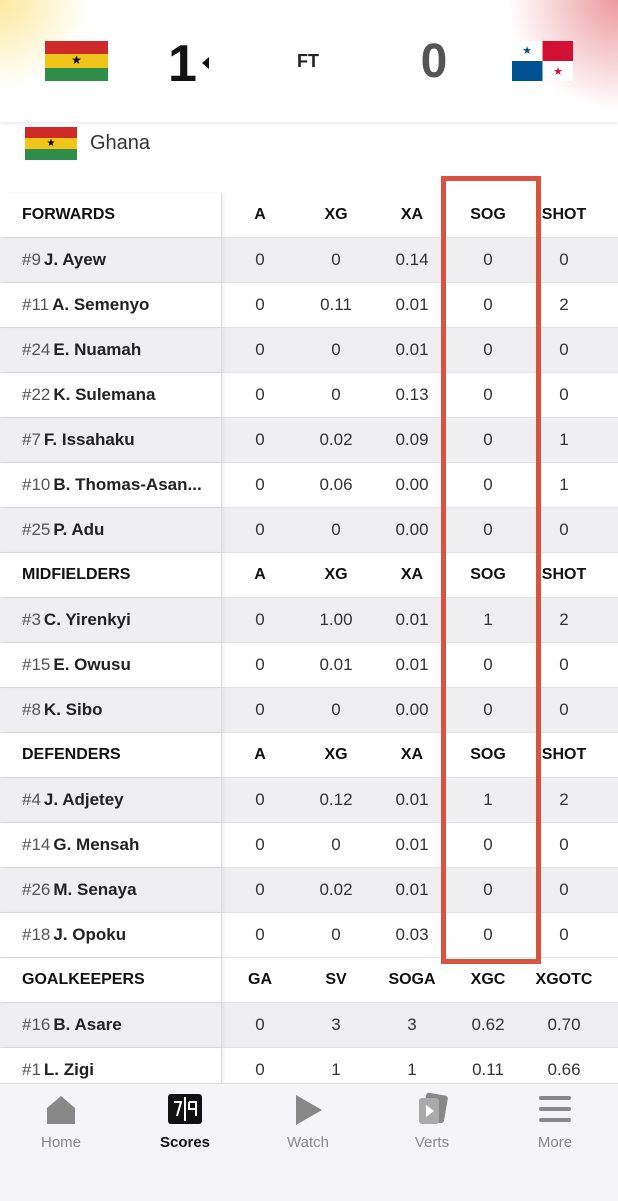 This screenshot has height=1201, width=618. I want to click on player-cell: #15 E. Owusu, so click(111, 665).